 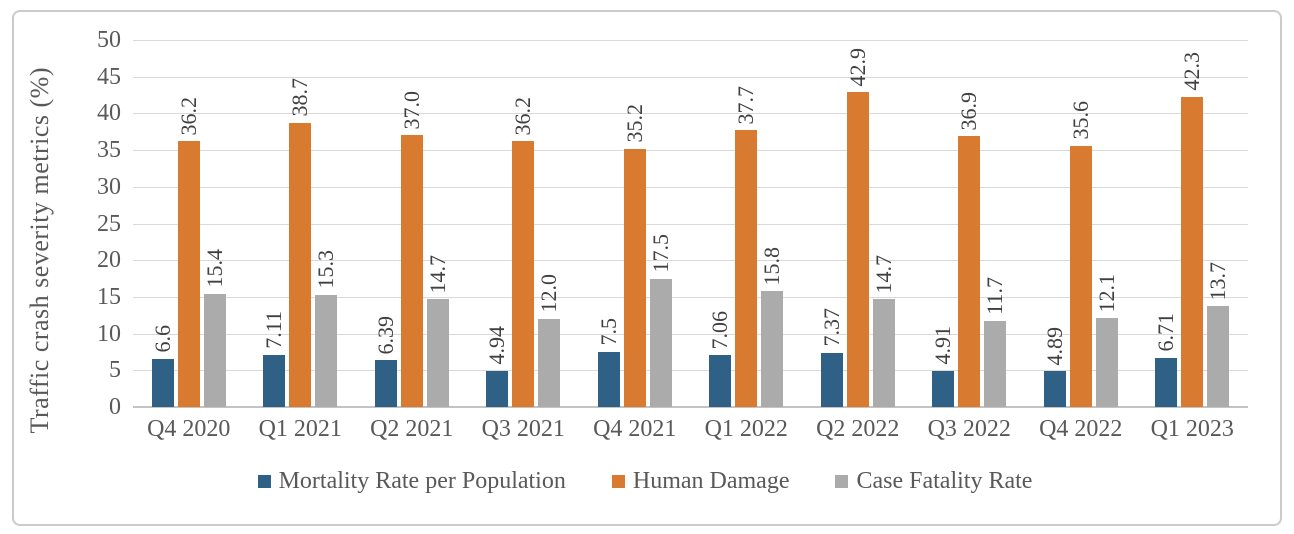 I want to click on bar: 7.37, so click(x=831, y=357).